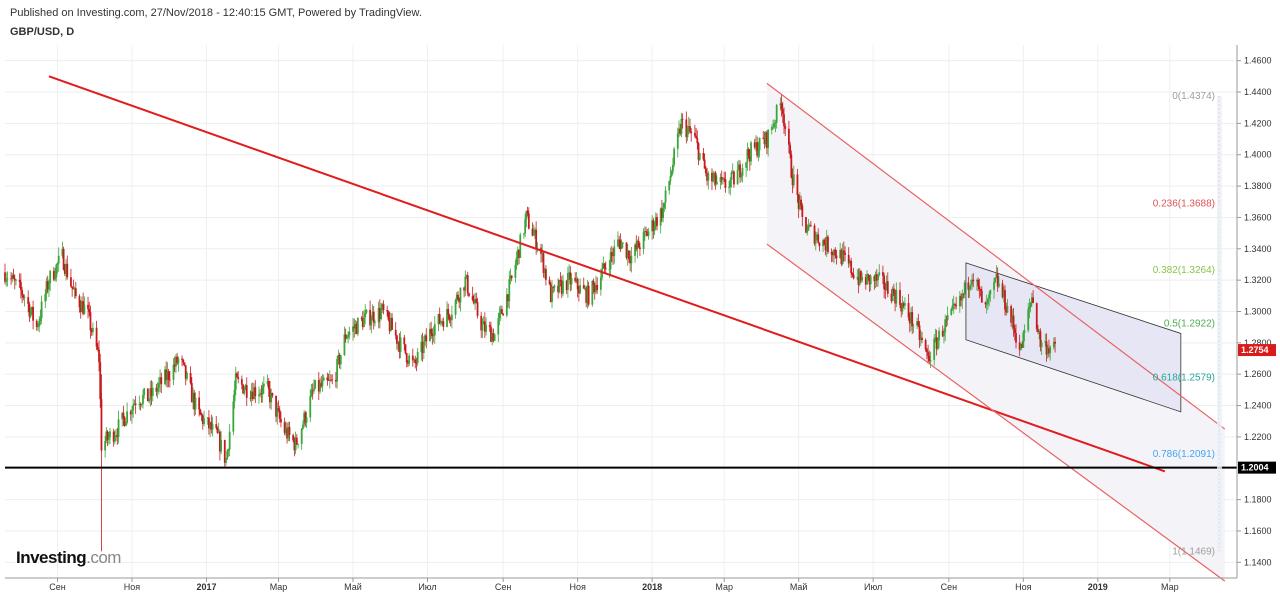 Image resolution: width=1280 pixels, height=596 pixels. I want to click on x-tick-label: Июл, so click(427, 587).